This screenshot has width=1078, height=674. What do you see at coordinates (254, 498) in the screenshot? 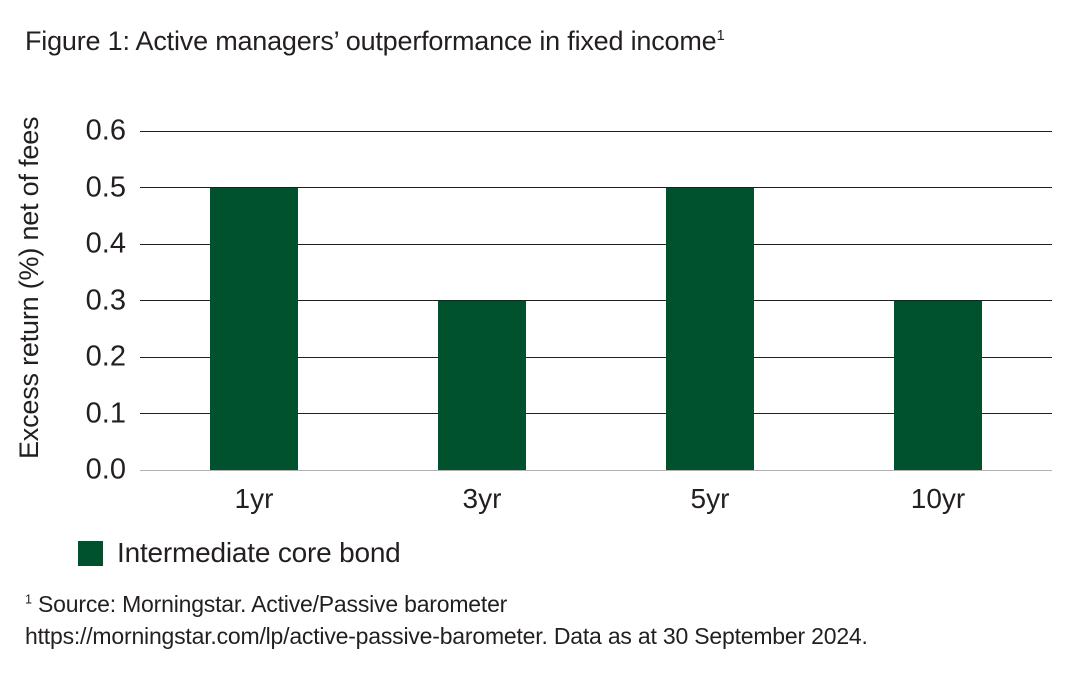
I see `x-axis-label-1yr: 1yr` at bounding box center [254, 498].